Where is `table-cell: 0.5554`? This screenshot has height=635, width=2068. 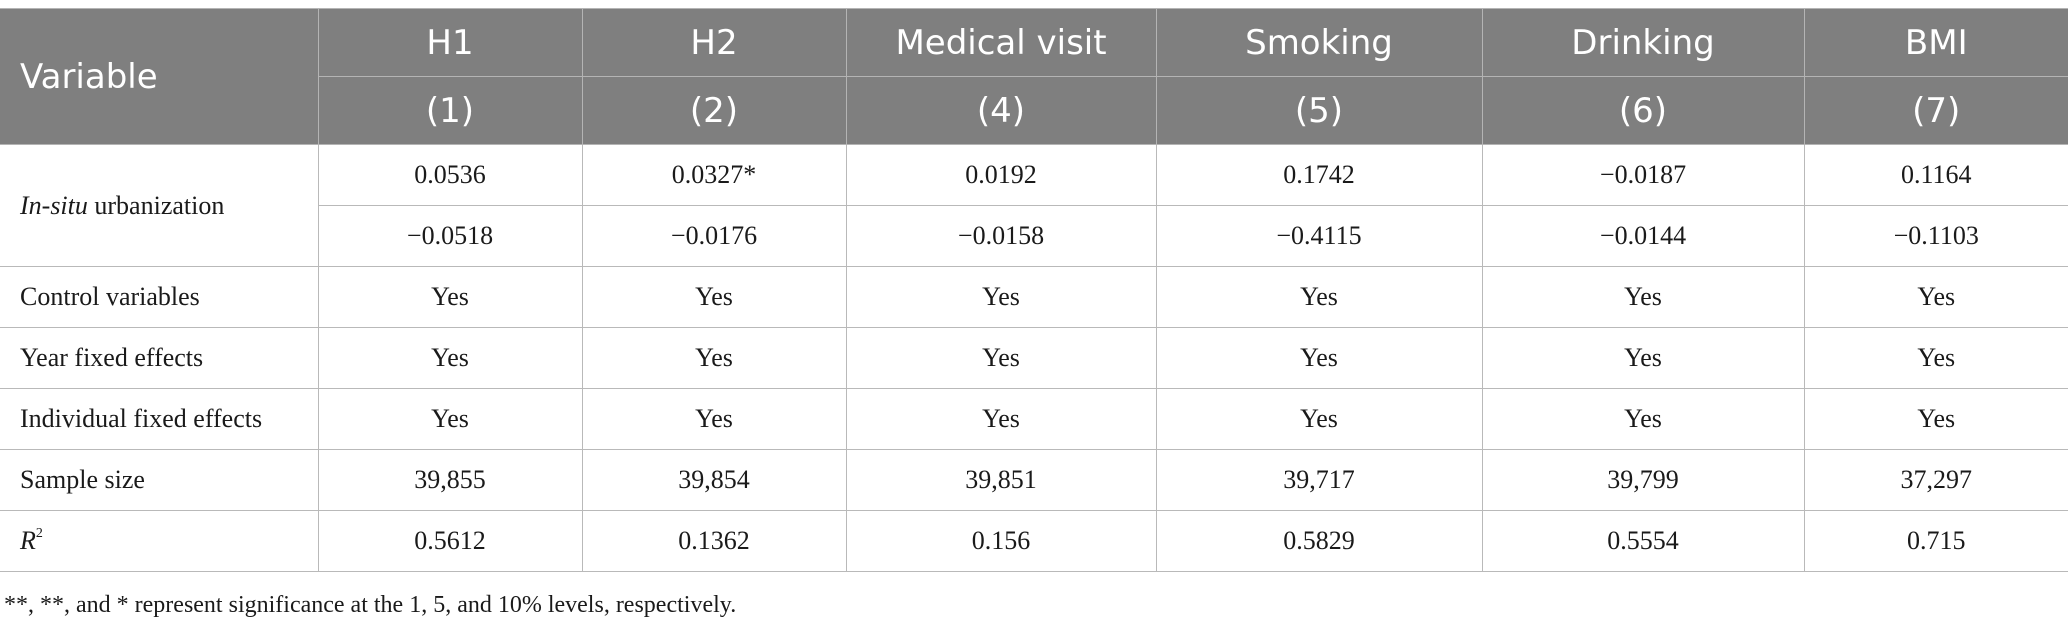 table-cell: 0.5554 is located at coordinates (1643, 541).